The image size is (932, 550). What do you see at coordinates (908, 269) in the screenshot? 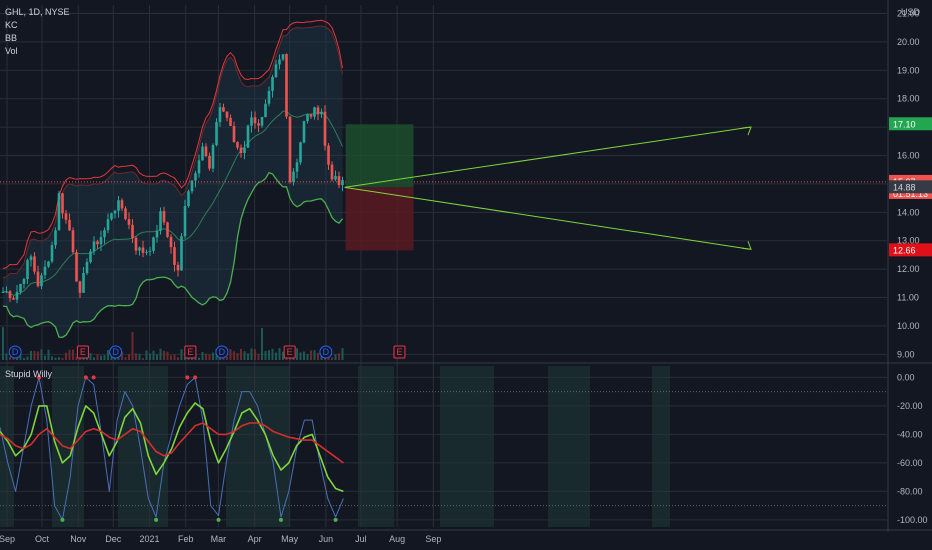
I see `price-tick-label: 12.00` at bounding box center [908, 269].